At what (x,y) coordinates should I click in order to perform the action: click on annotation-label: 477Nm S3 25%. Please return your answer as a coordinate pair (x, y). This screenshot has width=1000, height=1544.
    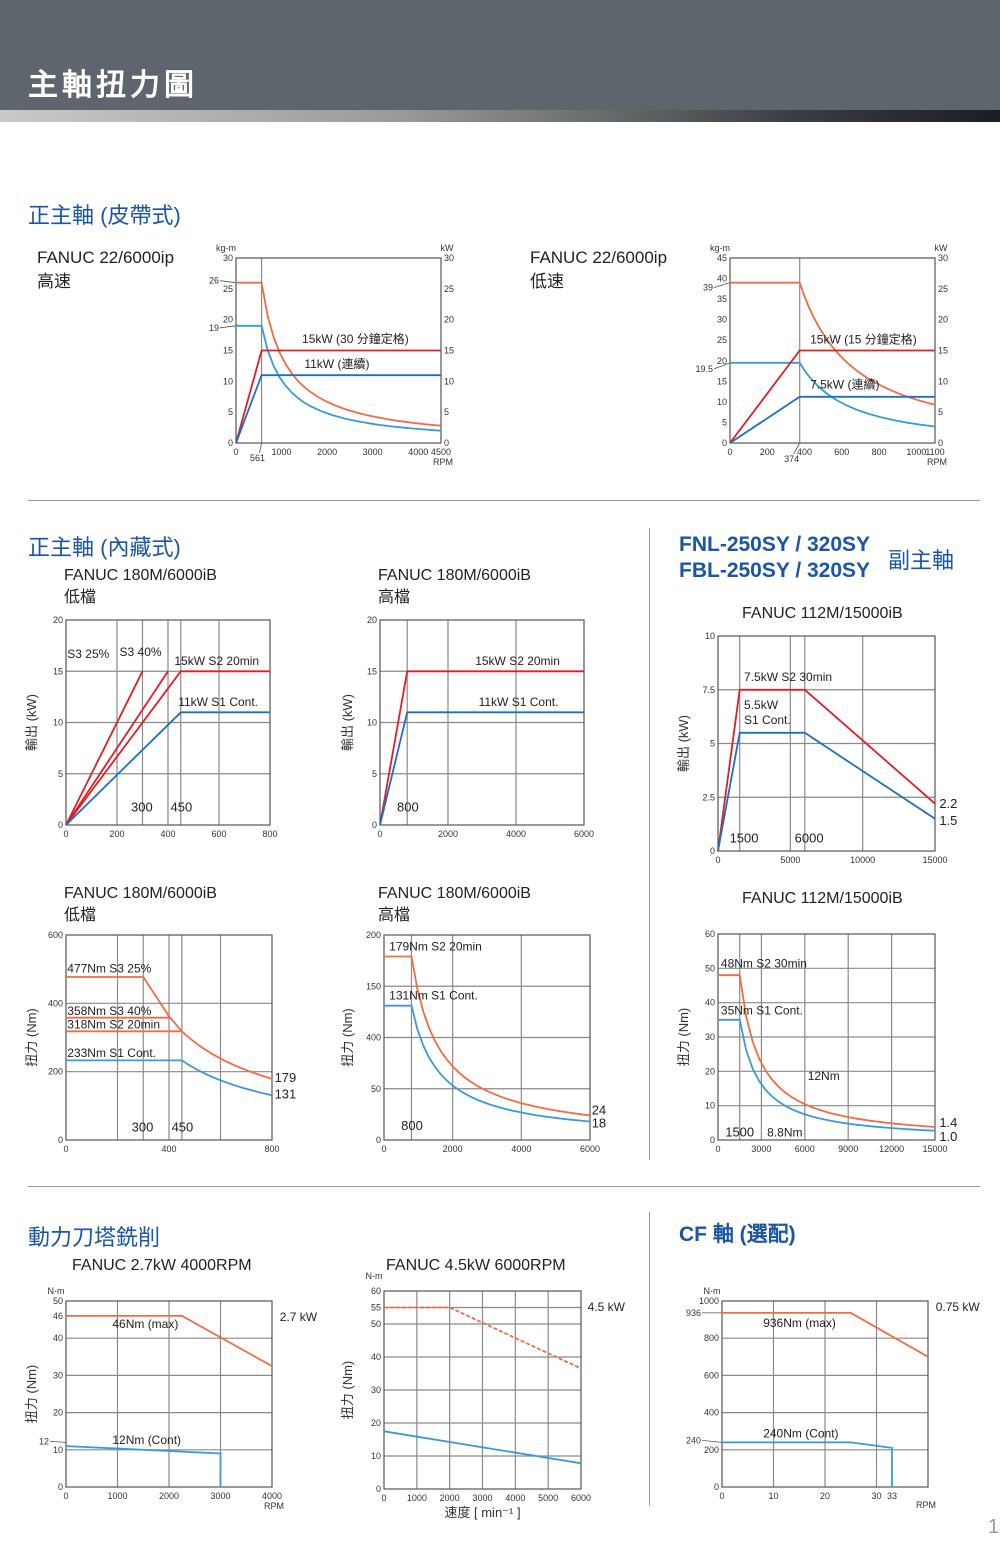
    Looking at the image, I should click on (109, 969).